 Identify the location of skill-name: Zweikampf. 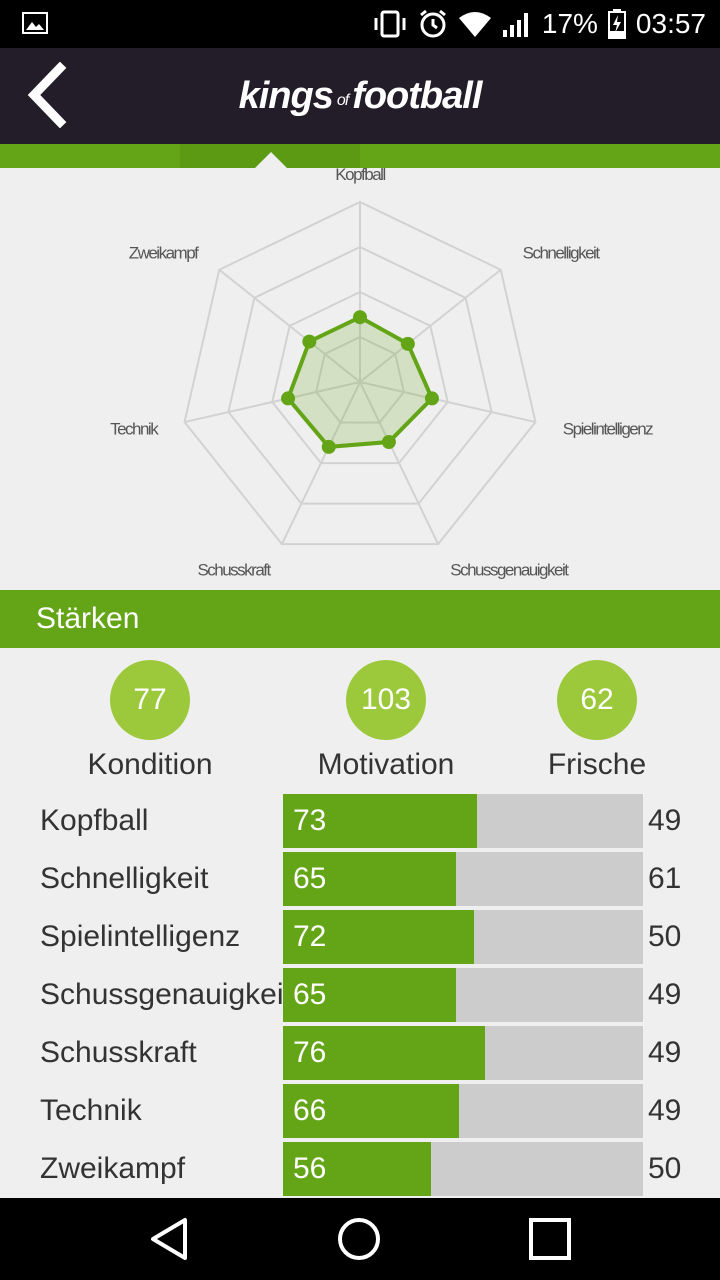
(113, 1168).